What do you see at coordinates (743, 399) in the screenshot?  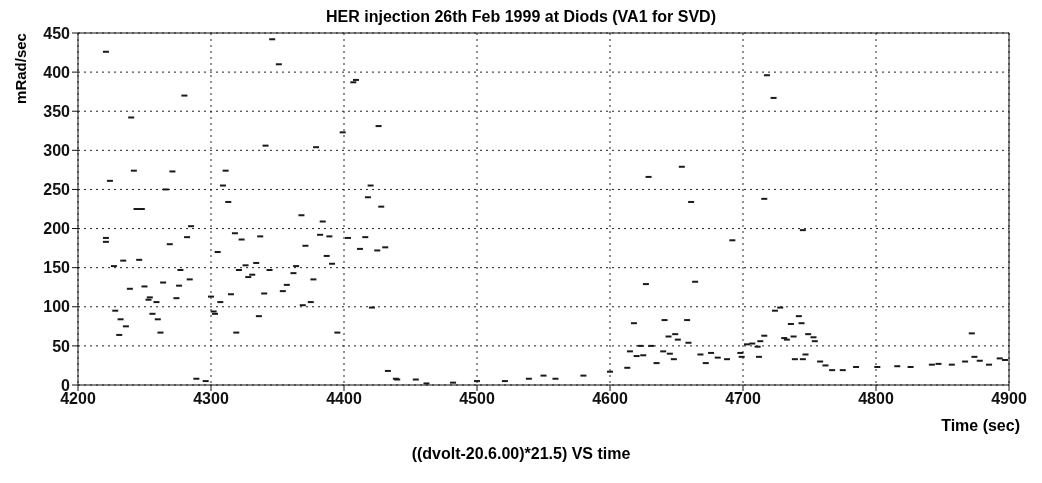 I see `x-tick-label: 4700` at bounding box center [743, 399].